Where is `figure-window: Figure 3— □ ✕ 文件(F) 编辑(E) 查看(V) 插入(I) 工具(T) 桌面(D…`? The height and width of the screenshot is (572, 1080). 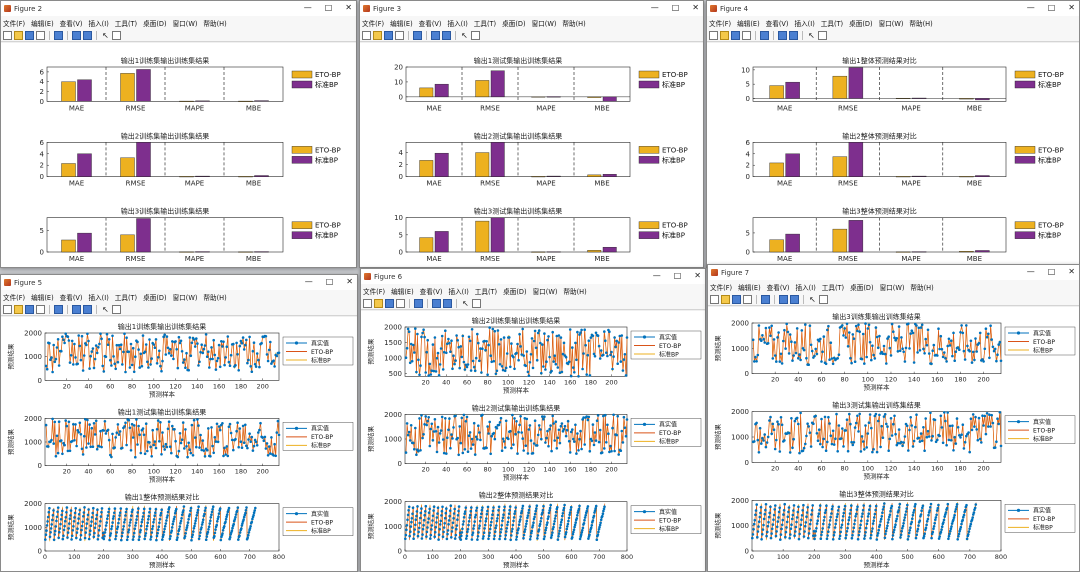 figure-window: Figure 3— □ ✕ 文件(F) 编辑(E) 查看(V) 插入(I) 工具(T) 桌面(D… is located at coordinates (531, 134).